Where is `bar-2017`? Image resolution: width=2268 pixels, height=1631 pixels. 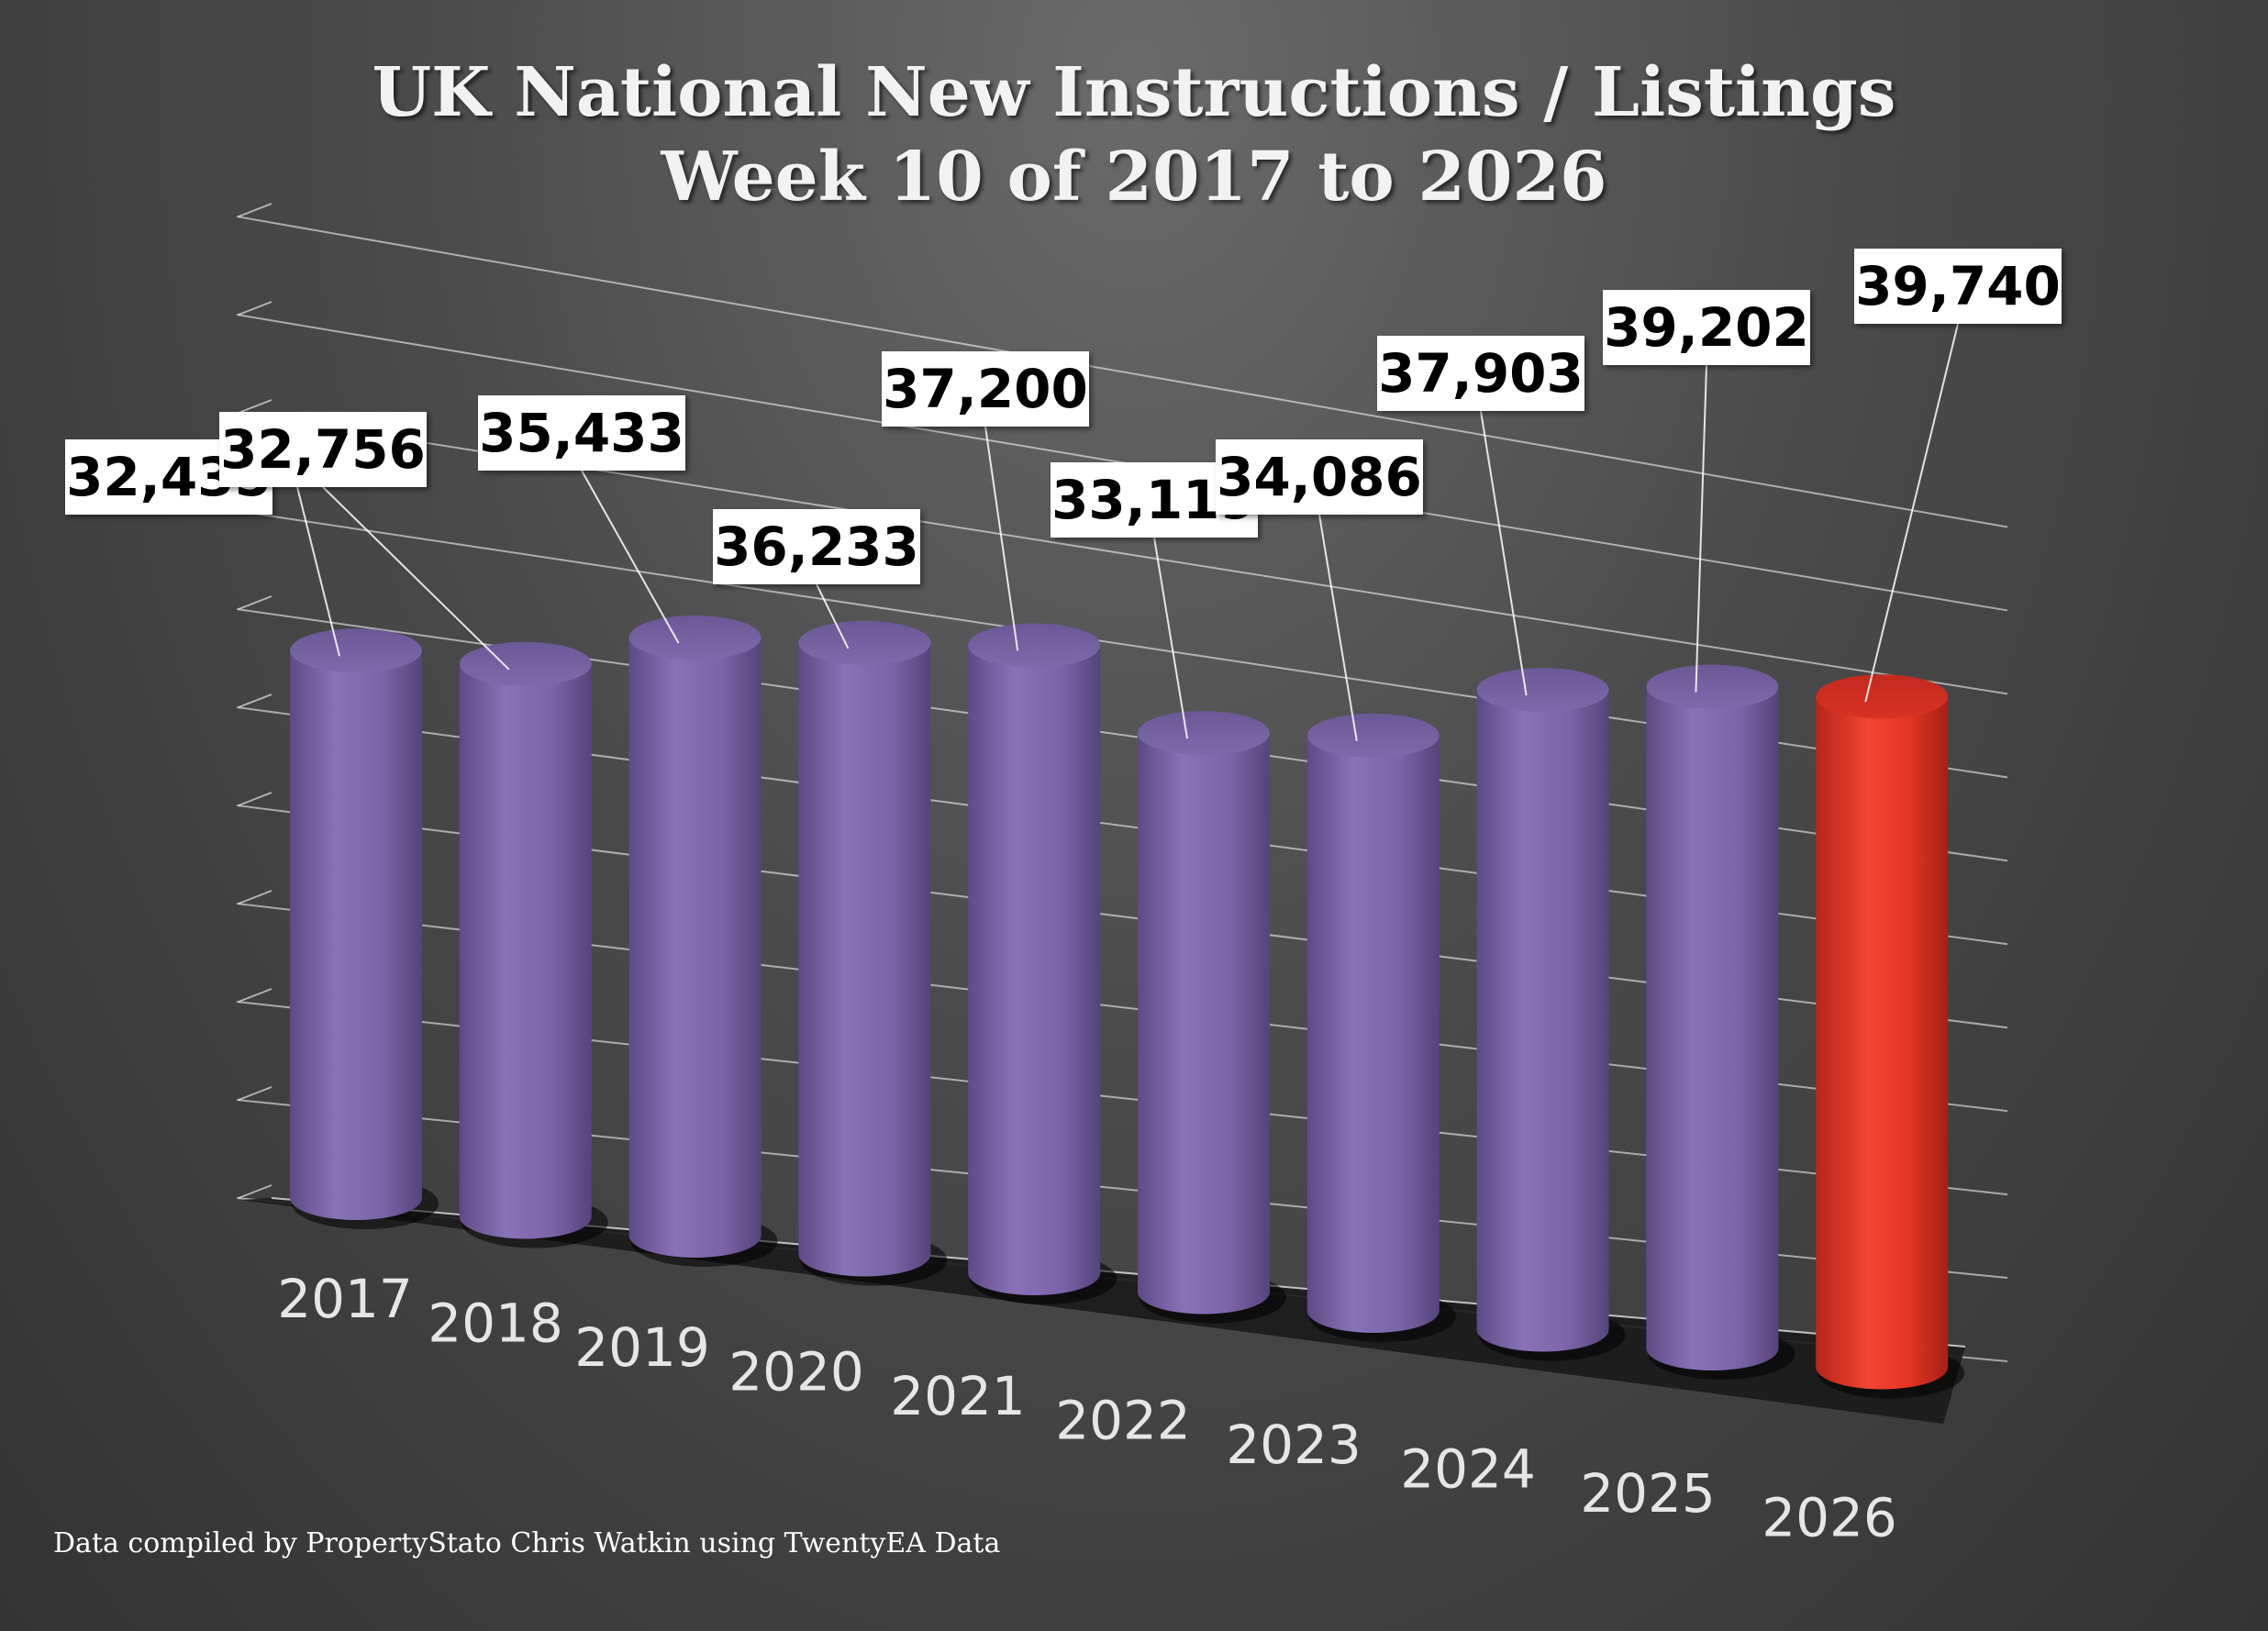
bar-2017 is located at coordinates (364, 929).